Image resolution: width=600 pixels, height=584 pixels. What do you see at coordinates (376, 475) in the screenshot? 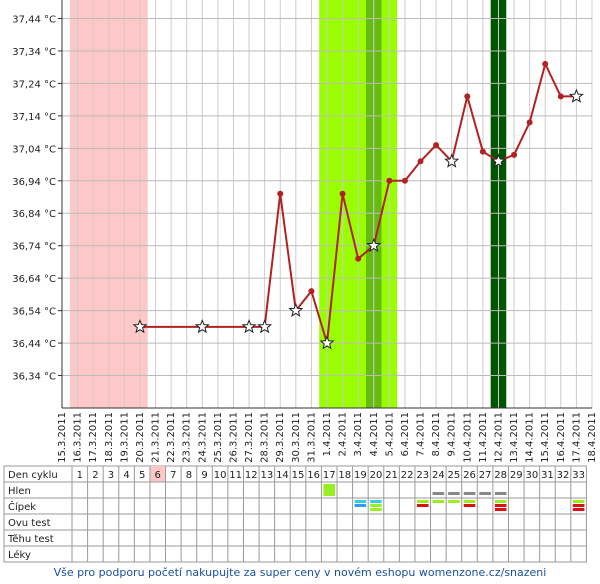
I see `day-number: 20` at bounding box center [376, 475].